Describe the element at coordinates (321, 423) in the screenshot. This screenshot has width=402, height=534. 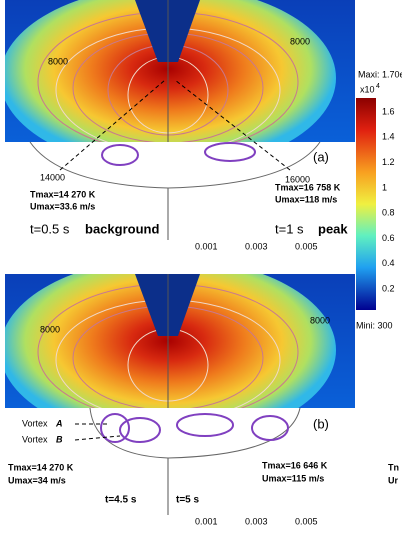
I see `panel-label: (b)` at that location.